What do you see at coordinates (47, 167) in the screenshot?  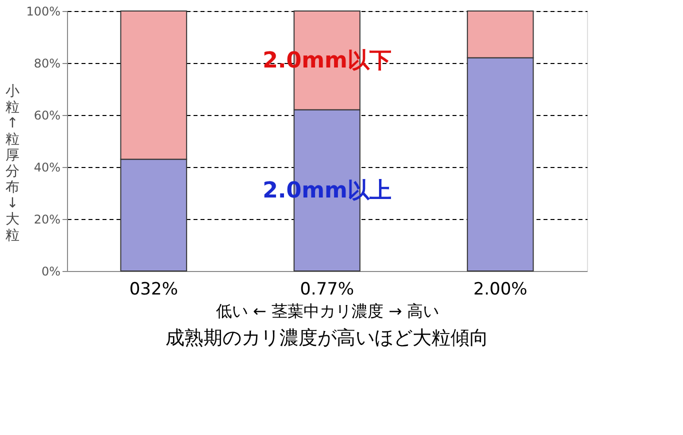 I see `y-tick-label: 40%` at bounding box center [47, 167].